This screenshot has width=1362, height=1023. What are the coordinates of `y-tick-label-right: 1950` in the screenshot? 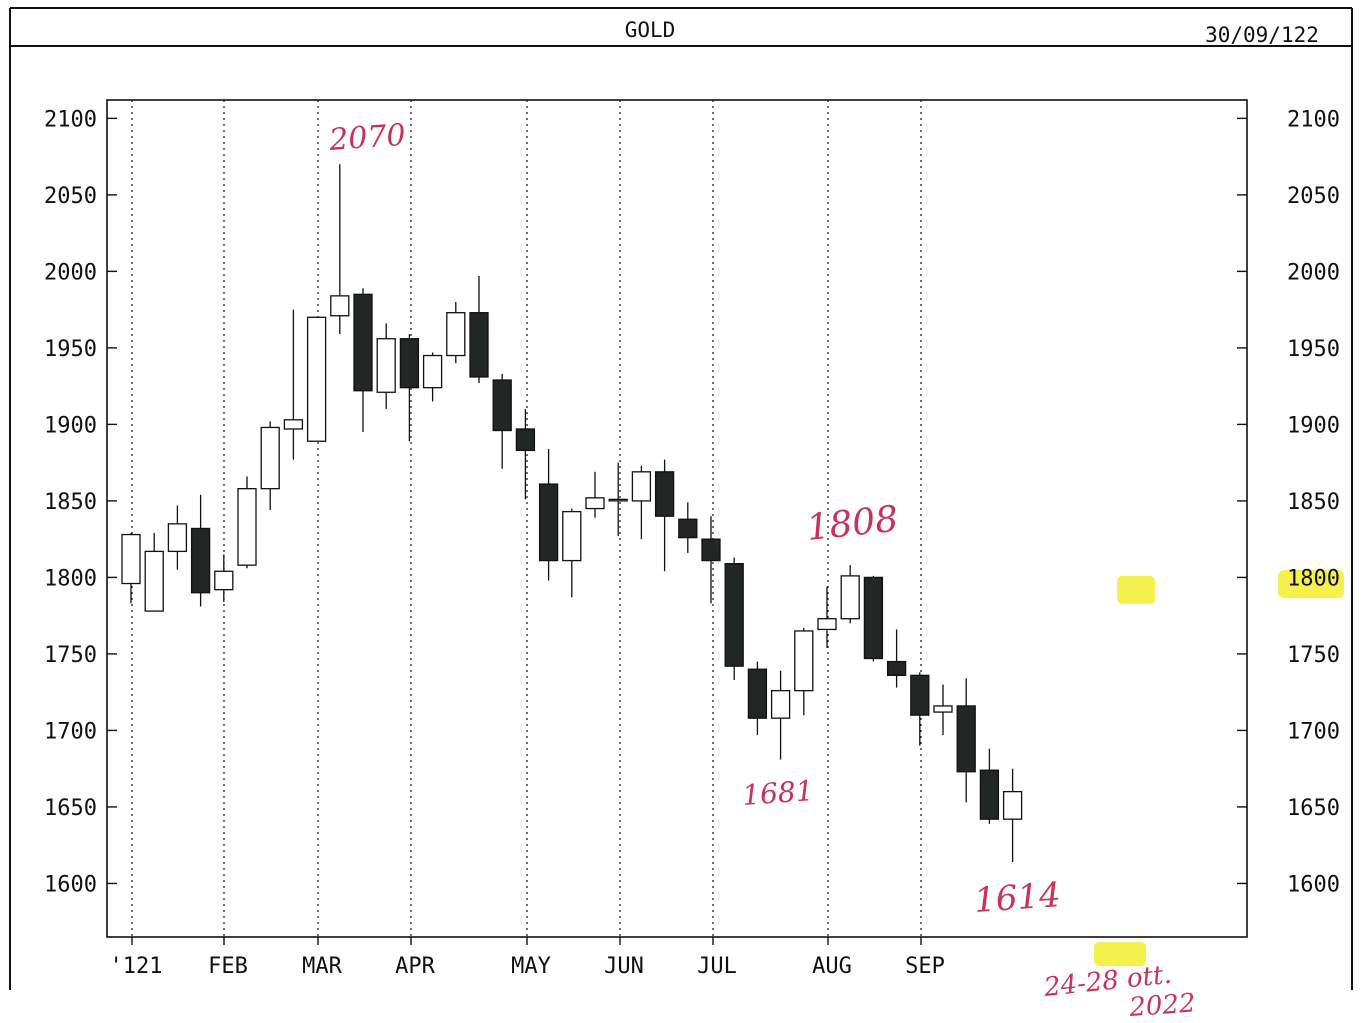 It's located at (1313, 349).